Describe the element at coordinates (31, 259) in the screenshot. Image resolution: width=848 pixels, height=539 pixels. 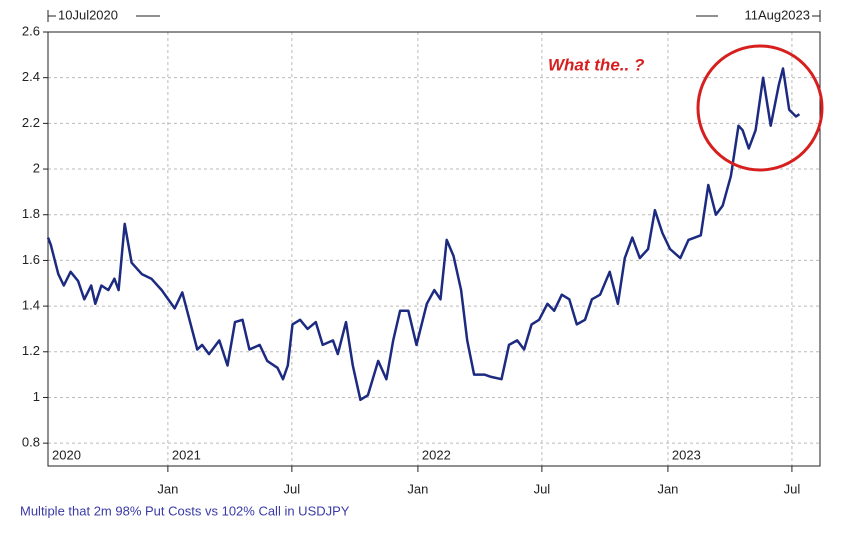
I see `y-tick-label: 1.6` at that location.